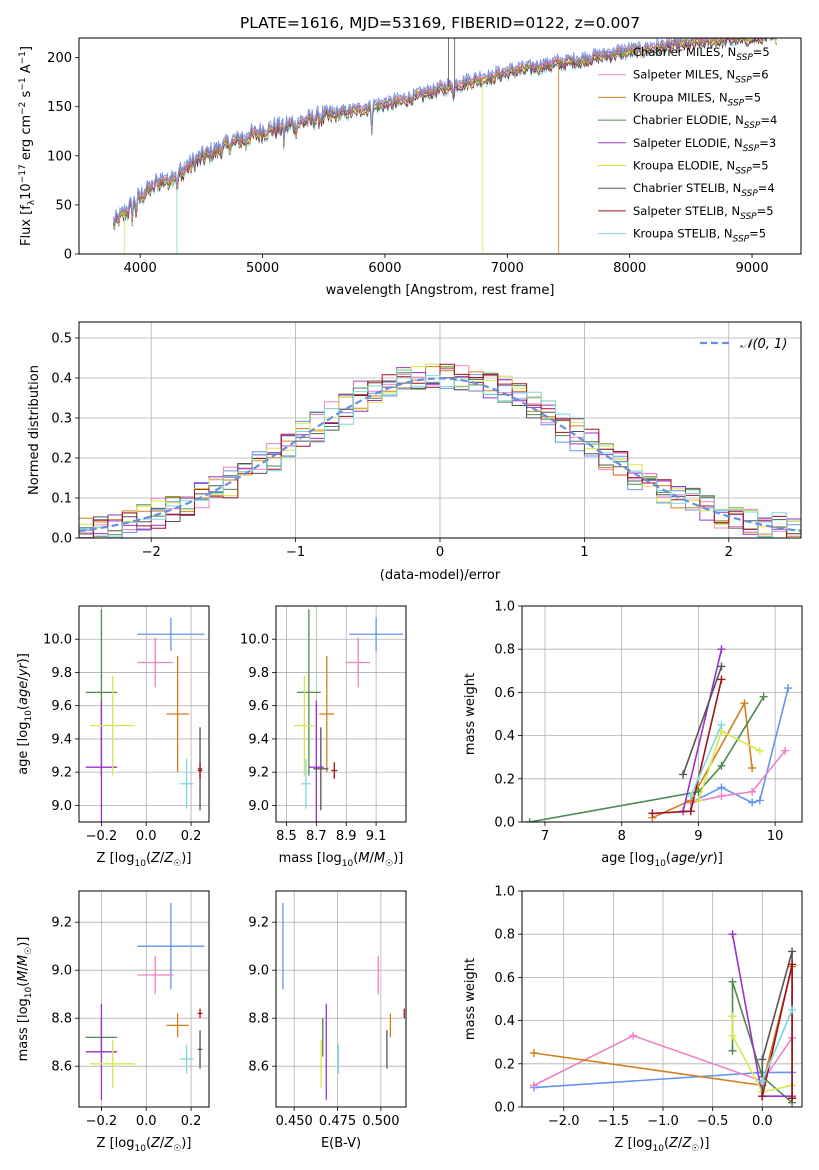 This screenshot has height=1170, width=819. Describe the element at coordinates (151, 552) in the screenshot. I see `x-tick-label: −2` at that location.